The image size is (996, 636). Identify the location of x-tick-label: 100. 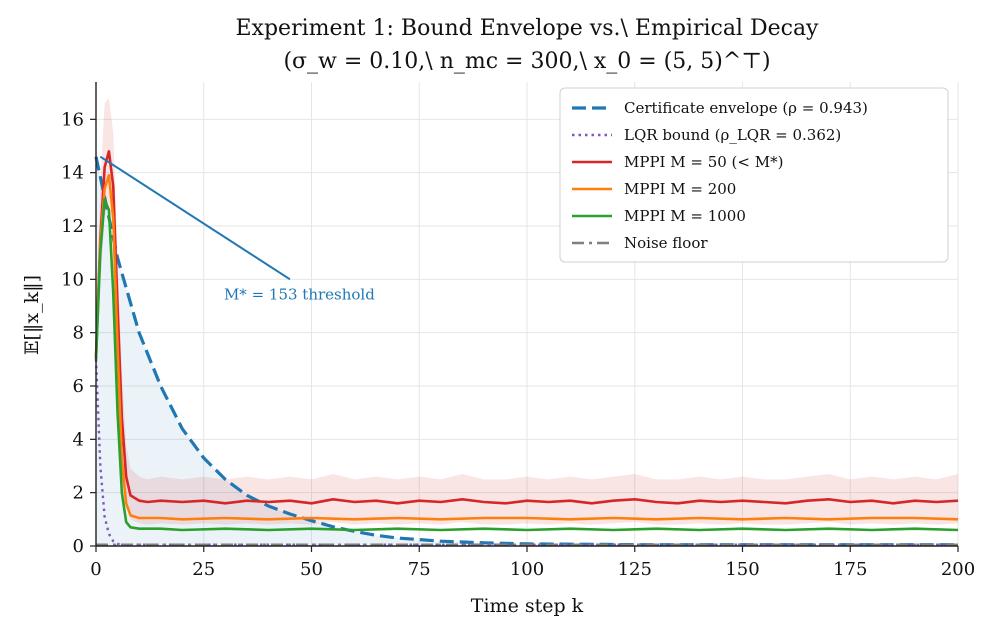
(527, 569).